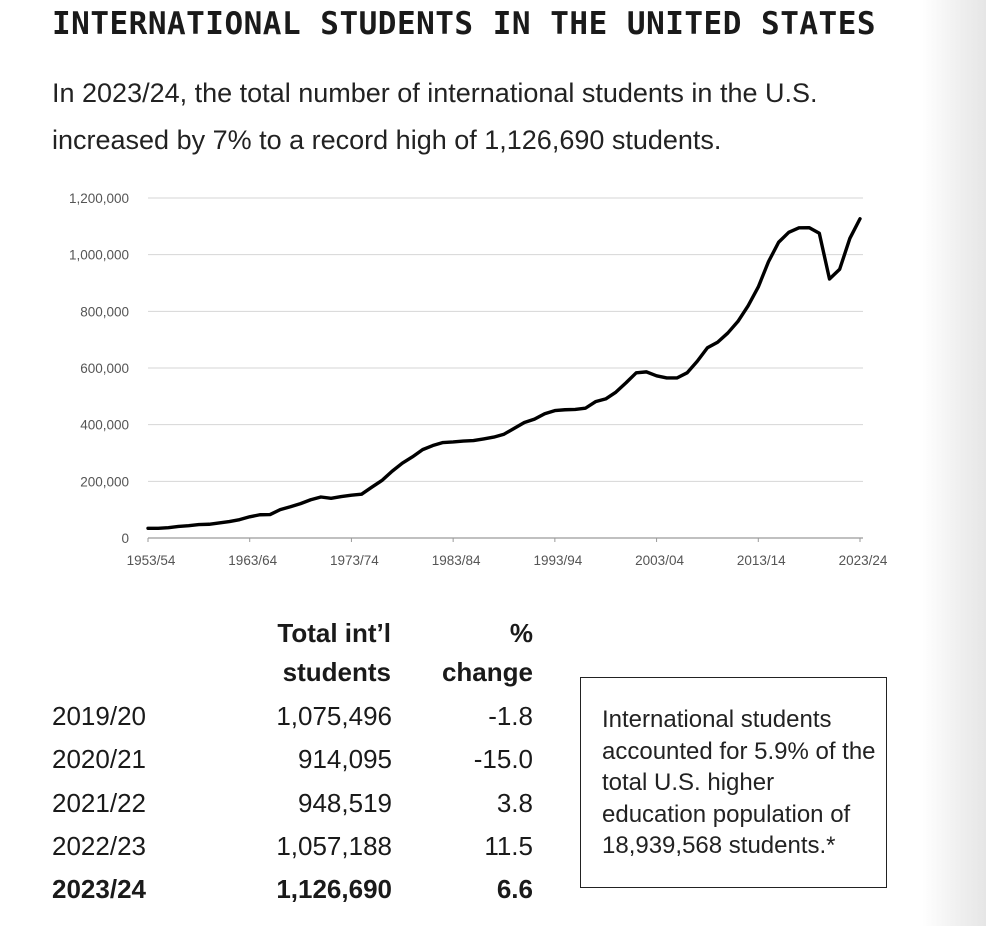  What do you see at coordinates (104, 481) in the screenshot?
I see `y-tick-label: 200,000` at bounding box center [104, 481].